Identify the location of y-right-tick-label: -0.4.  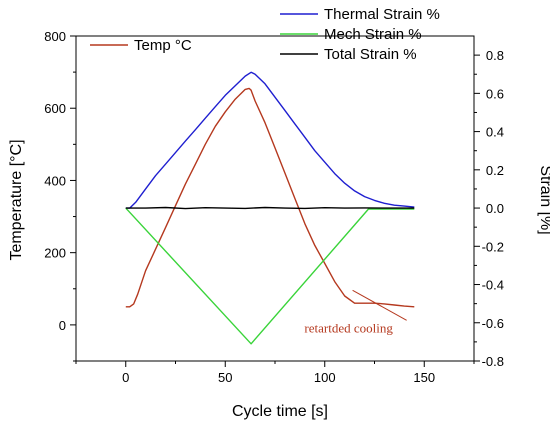
(493, 285).